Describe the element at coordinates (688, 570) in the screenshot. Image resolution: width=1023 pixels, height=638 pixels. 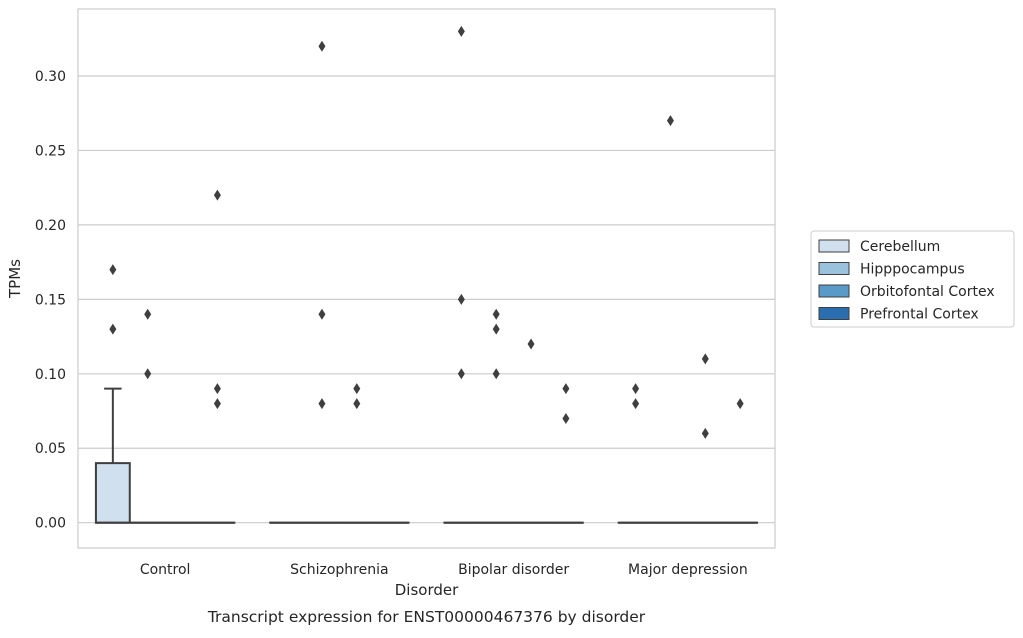
I see `x-tick-label: Major depression` at that location.